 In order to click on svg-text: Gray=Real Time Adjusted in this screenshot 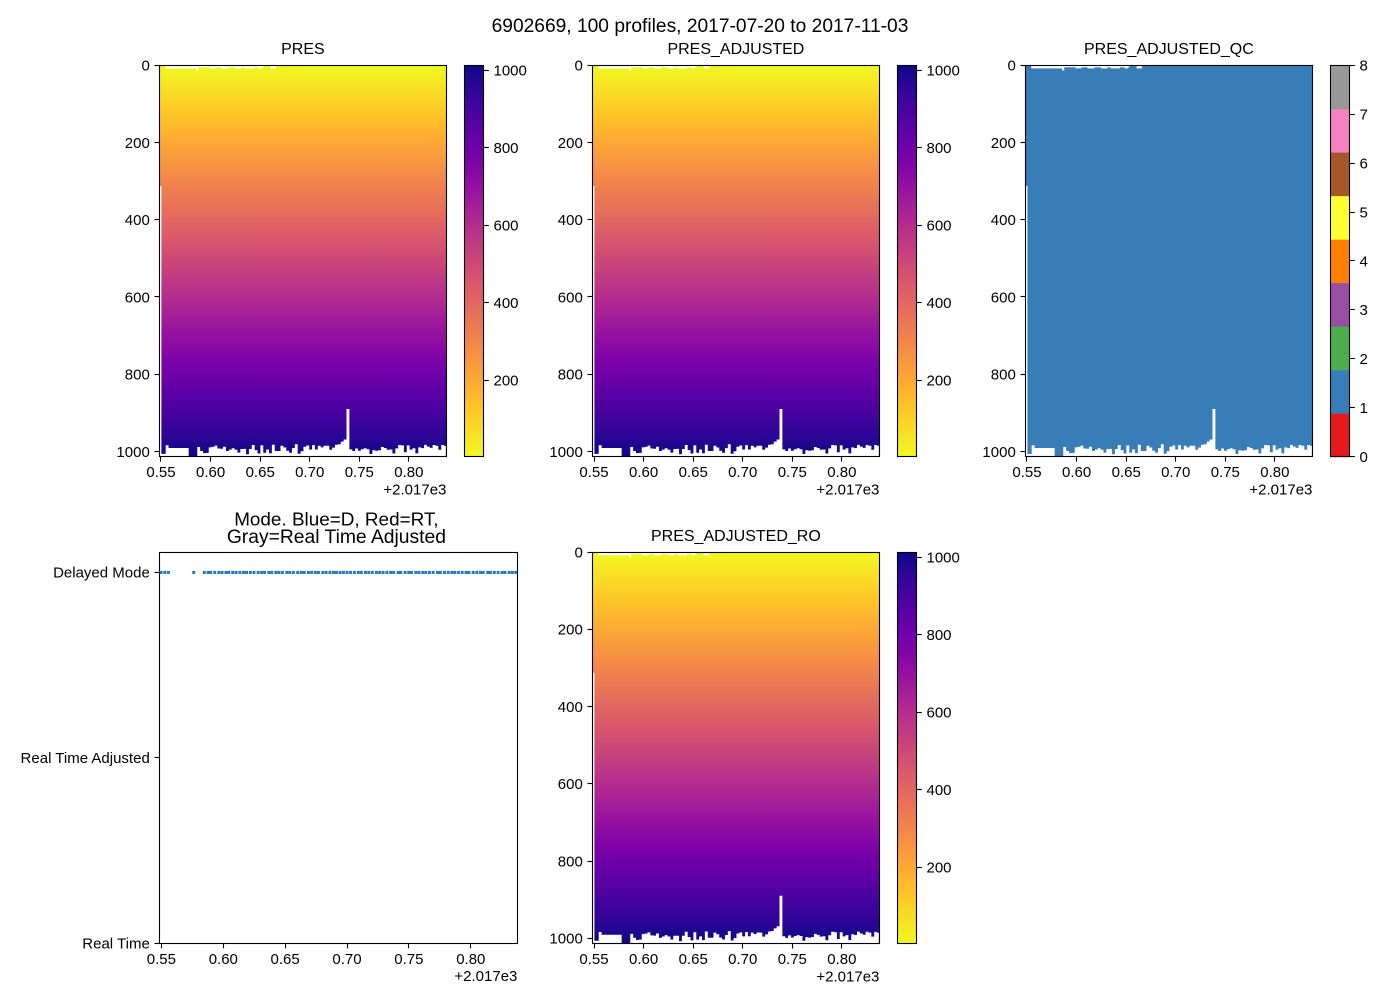, I will do `click(336, 537)`.